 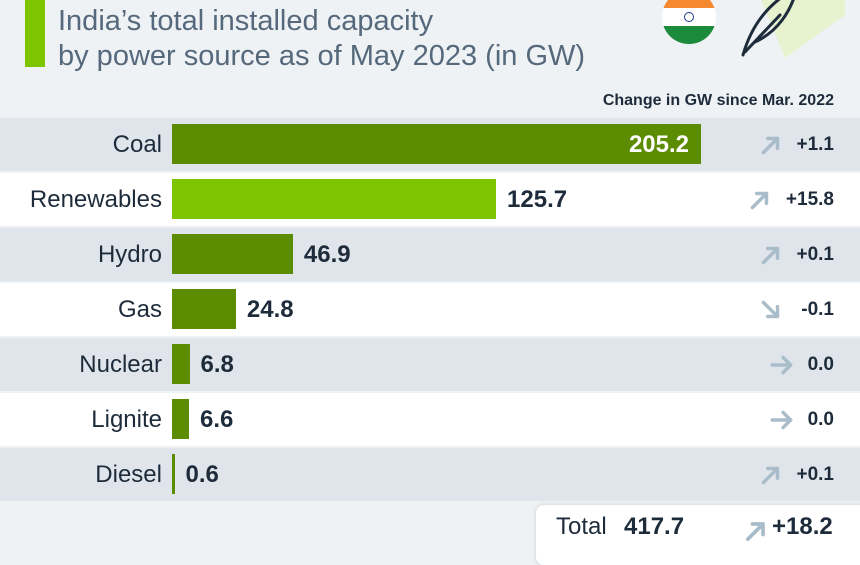 I want to click on data-label: 6.6, so click(x=217, y=419).